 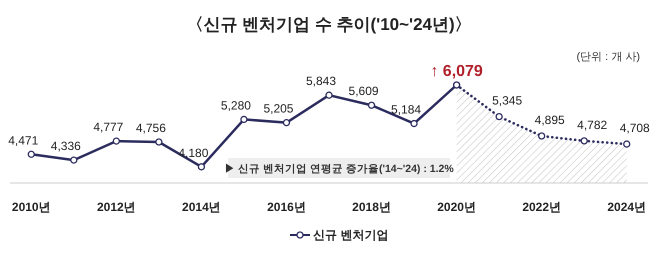 I want to click on chart-title: 〈신규 벤처기업 수 추이('10~'24년)〉, so click(x=329, y=24).